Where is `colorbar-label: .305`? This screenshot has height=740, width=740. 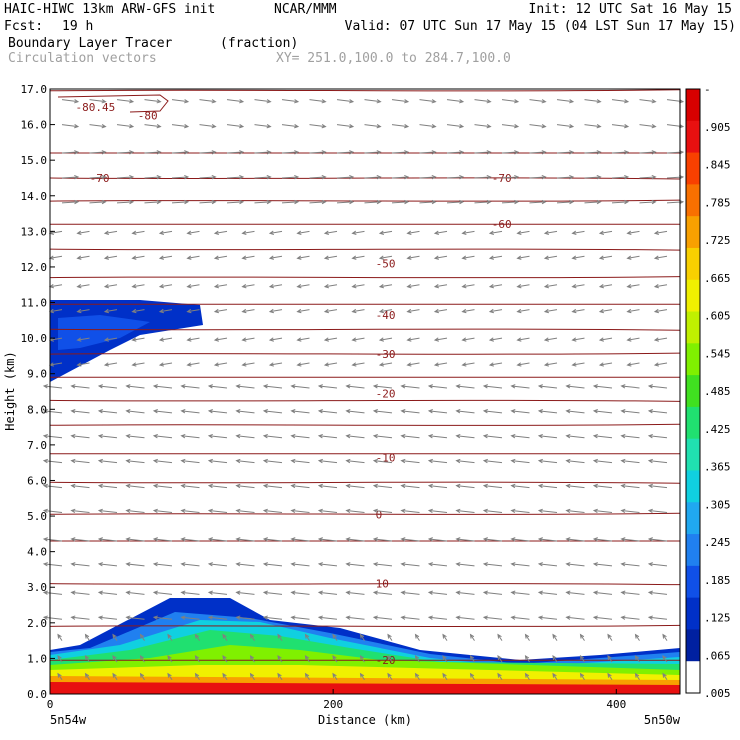 colorbar-label: .305 is located at coordinates (717, 504).